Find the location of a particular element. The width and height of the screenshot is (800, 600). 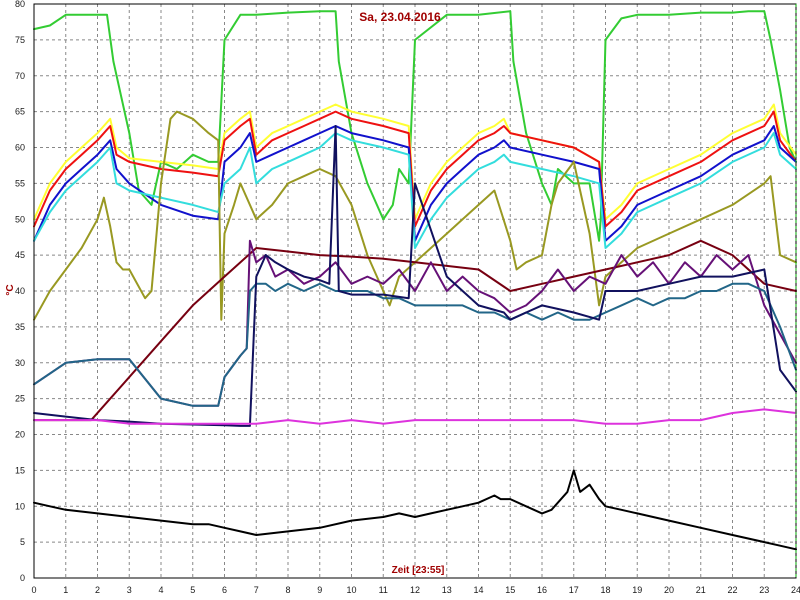

y-tick-label: 15 is located at coordinates (20, 470).